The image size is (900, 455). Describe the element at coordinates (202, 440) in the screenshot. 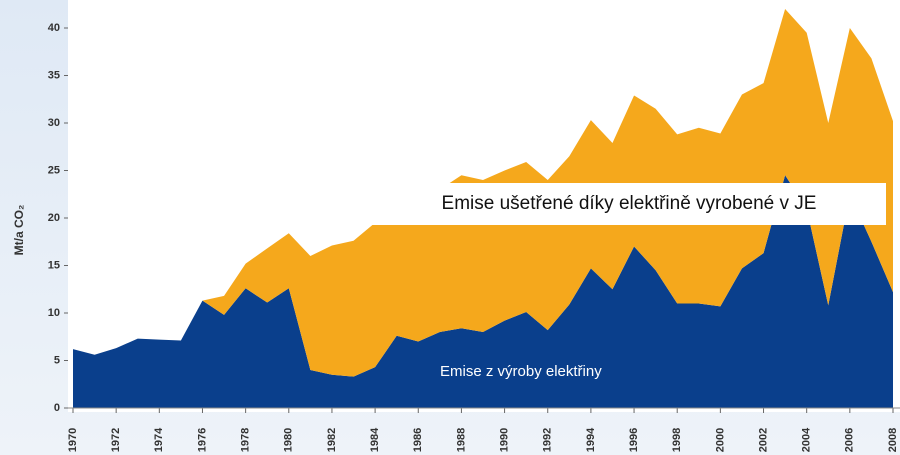

I see `x-tick-label: 1976` at that location.